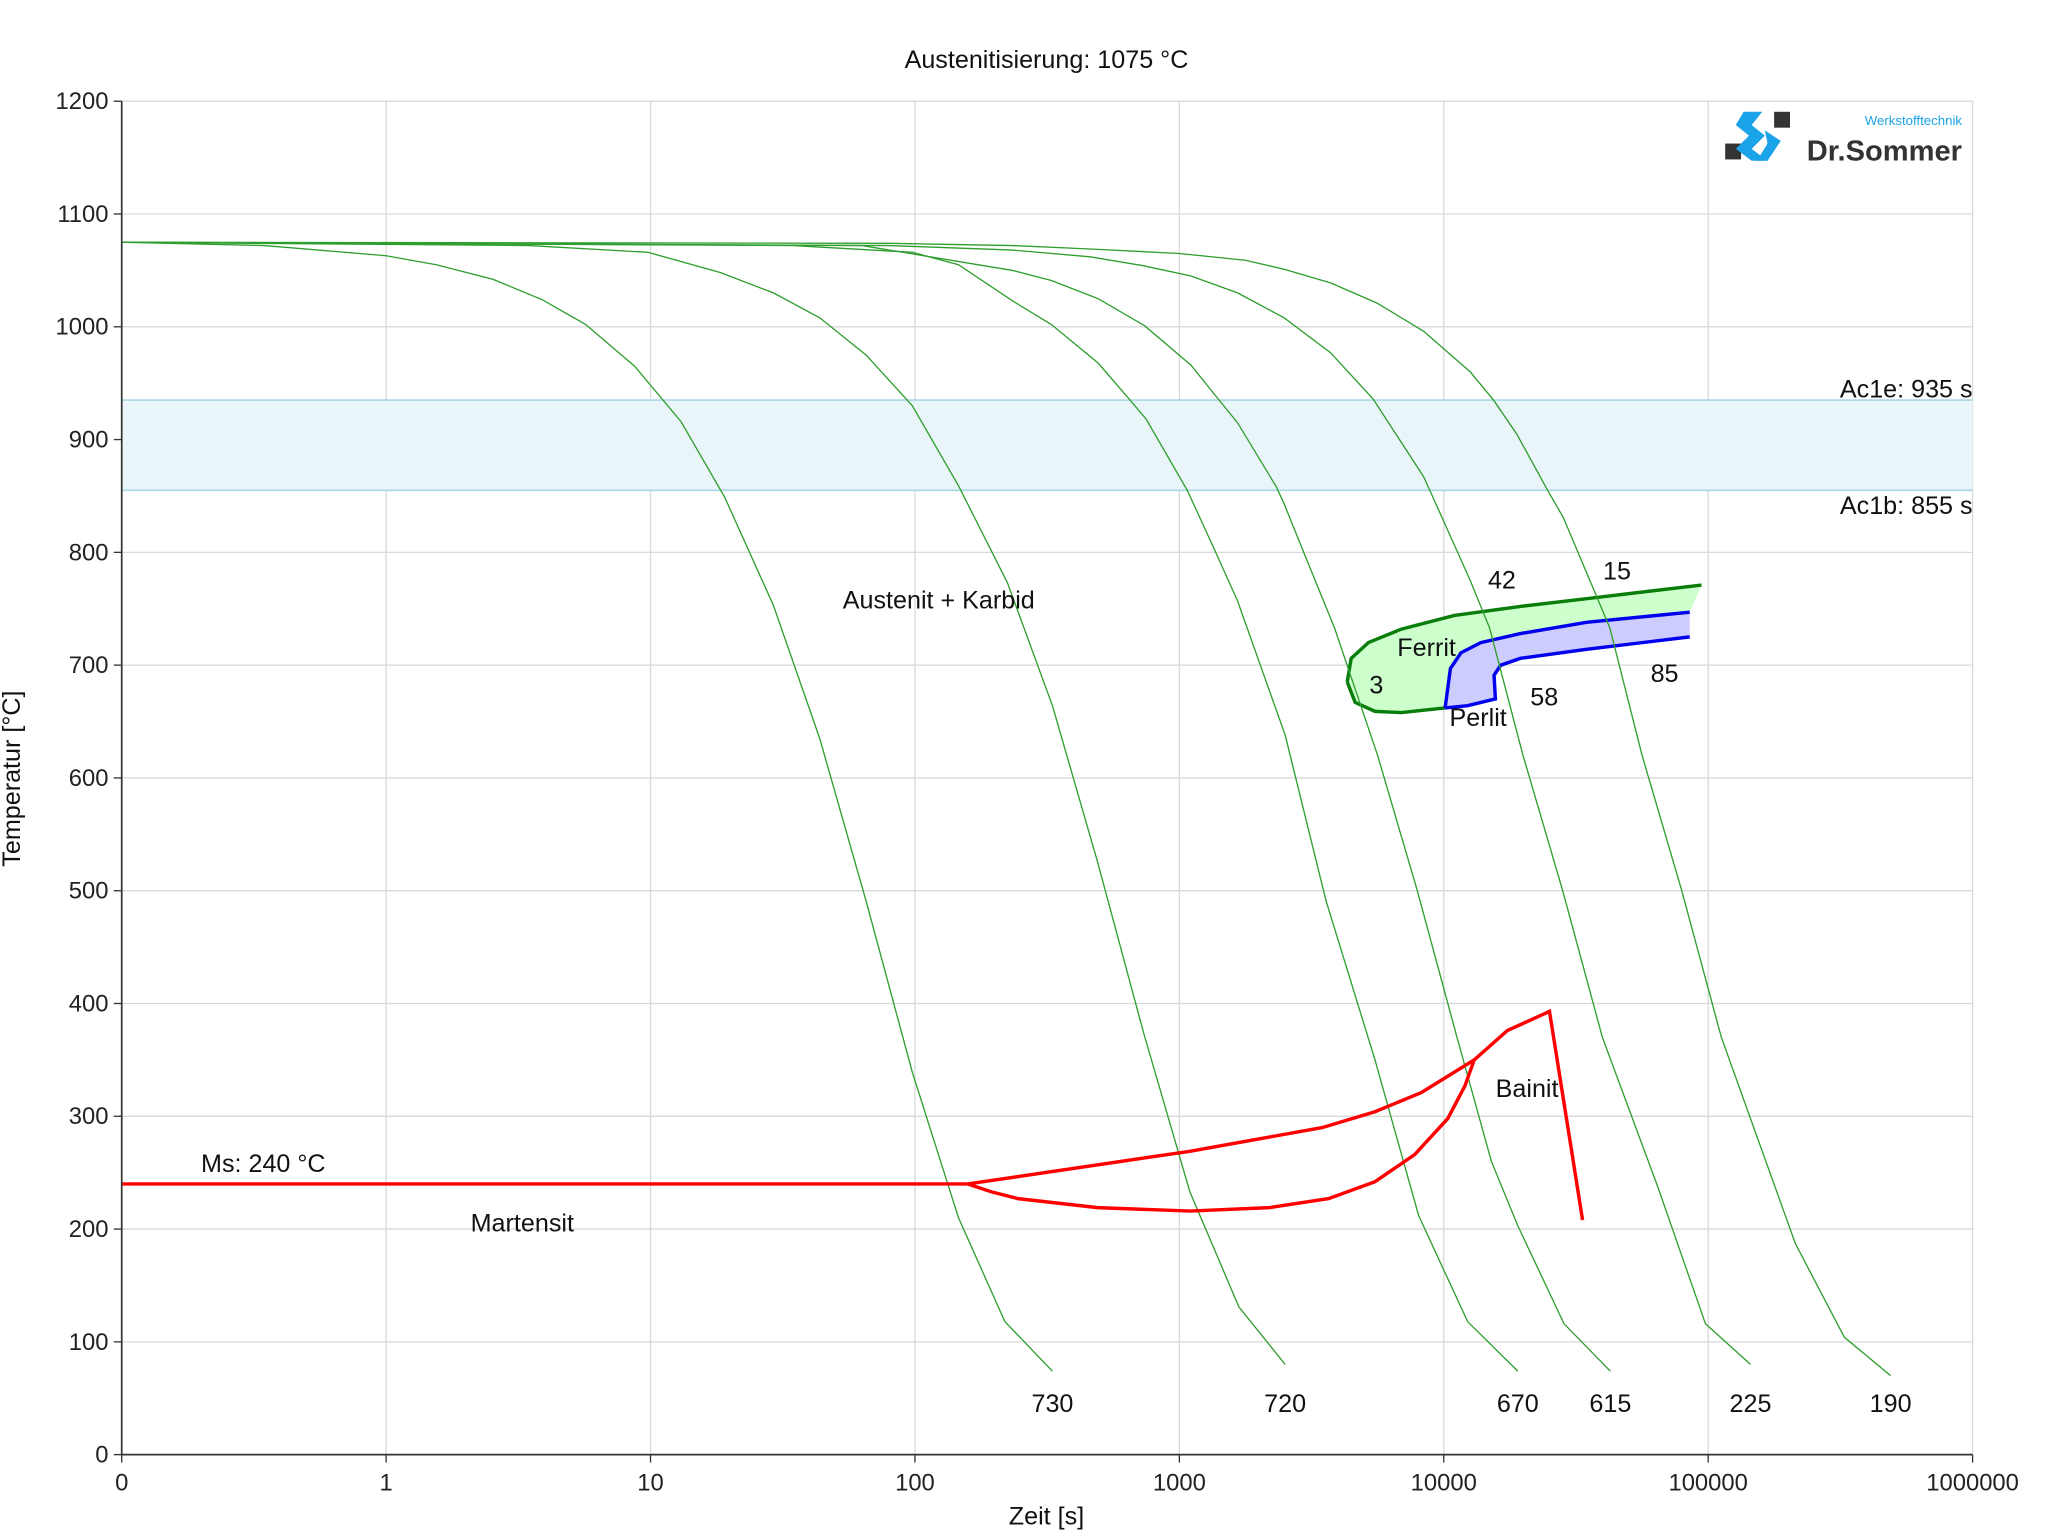  What do you see at coordinates (263, 1164) in the screenshot?
I see `ms-label: Ms: 240 °C` at bounding box center [263, 1164].